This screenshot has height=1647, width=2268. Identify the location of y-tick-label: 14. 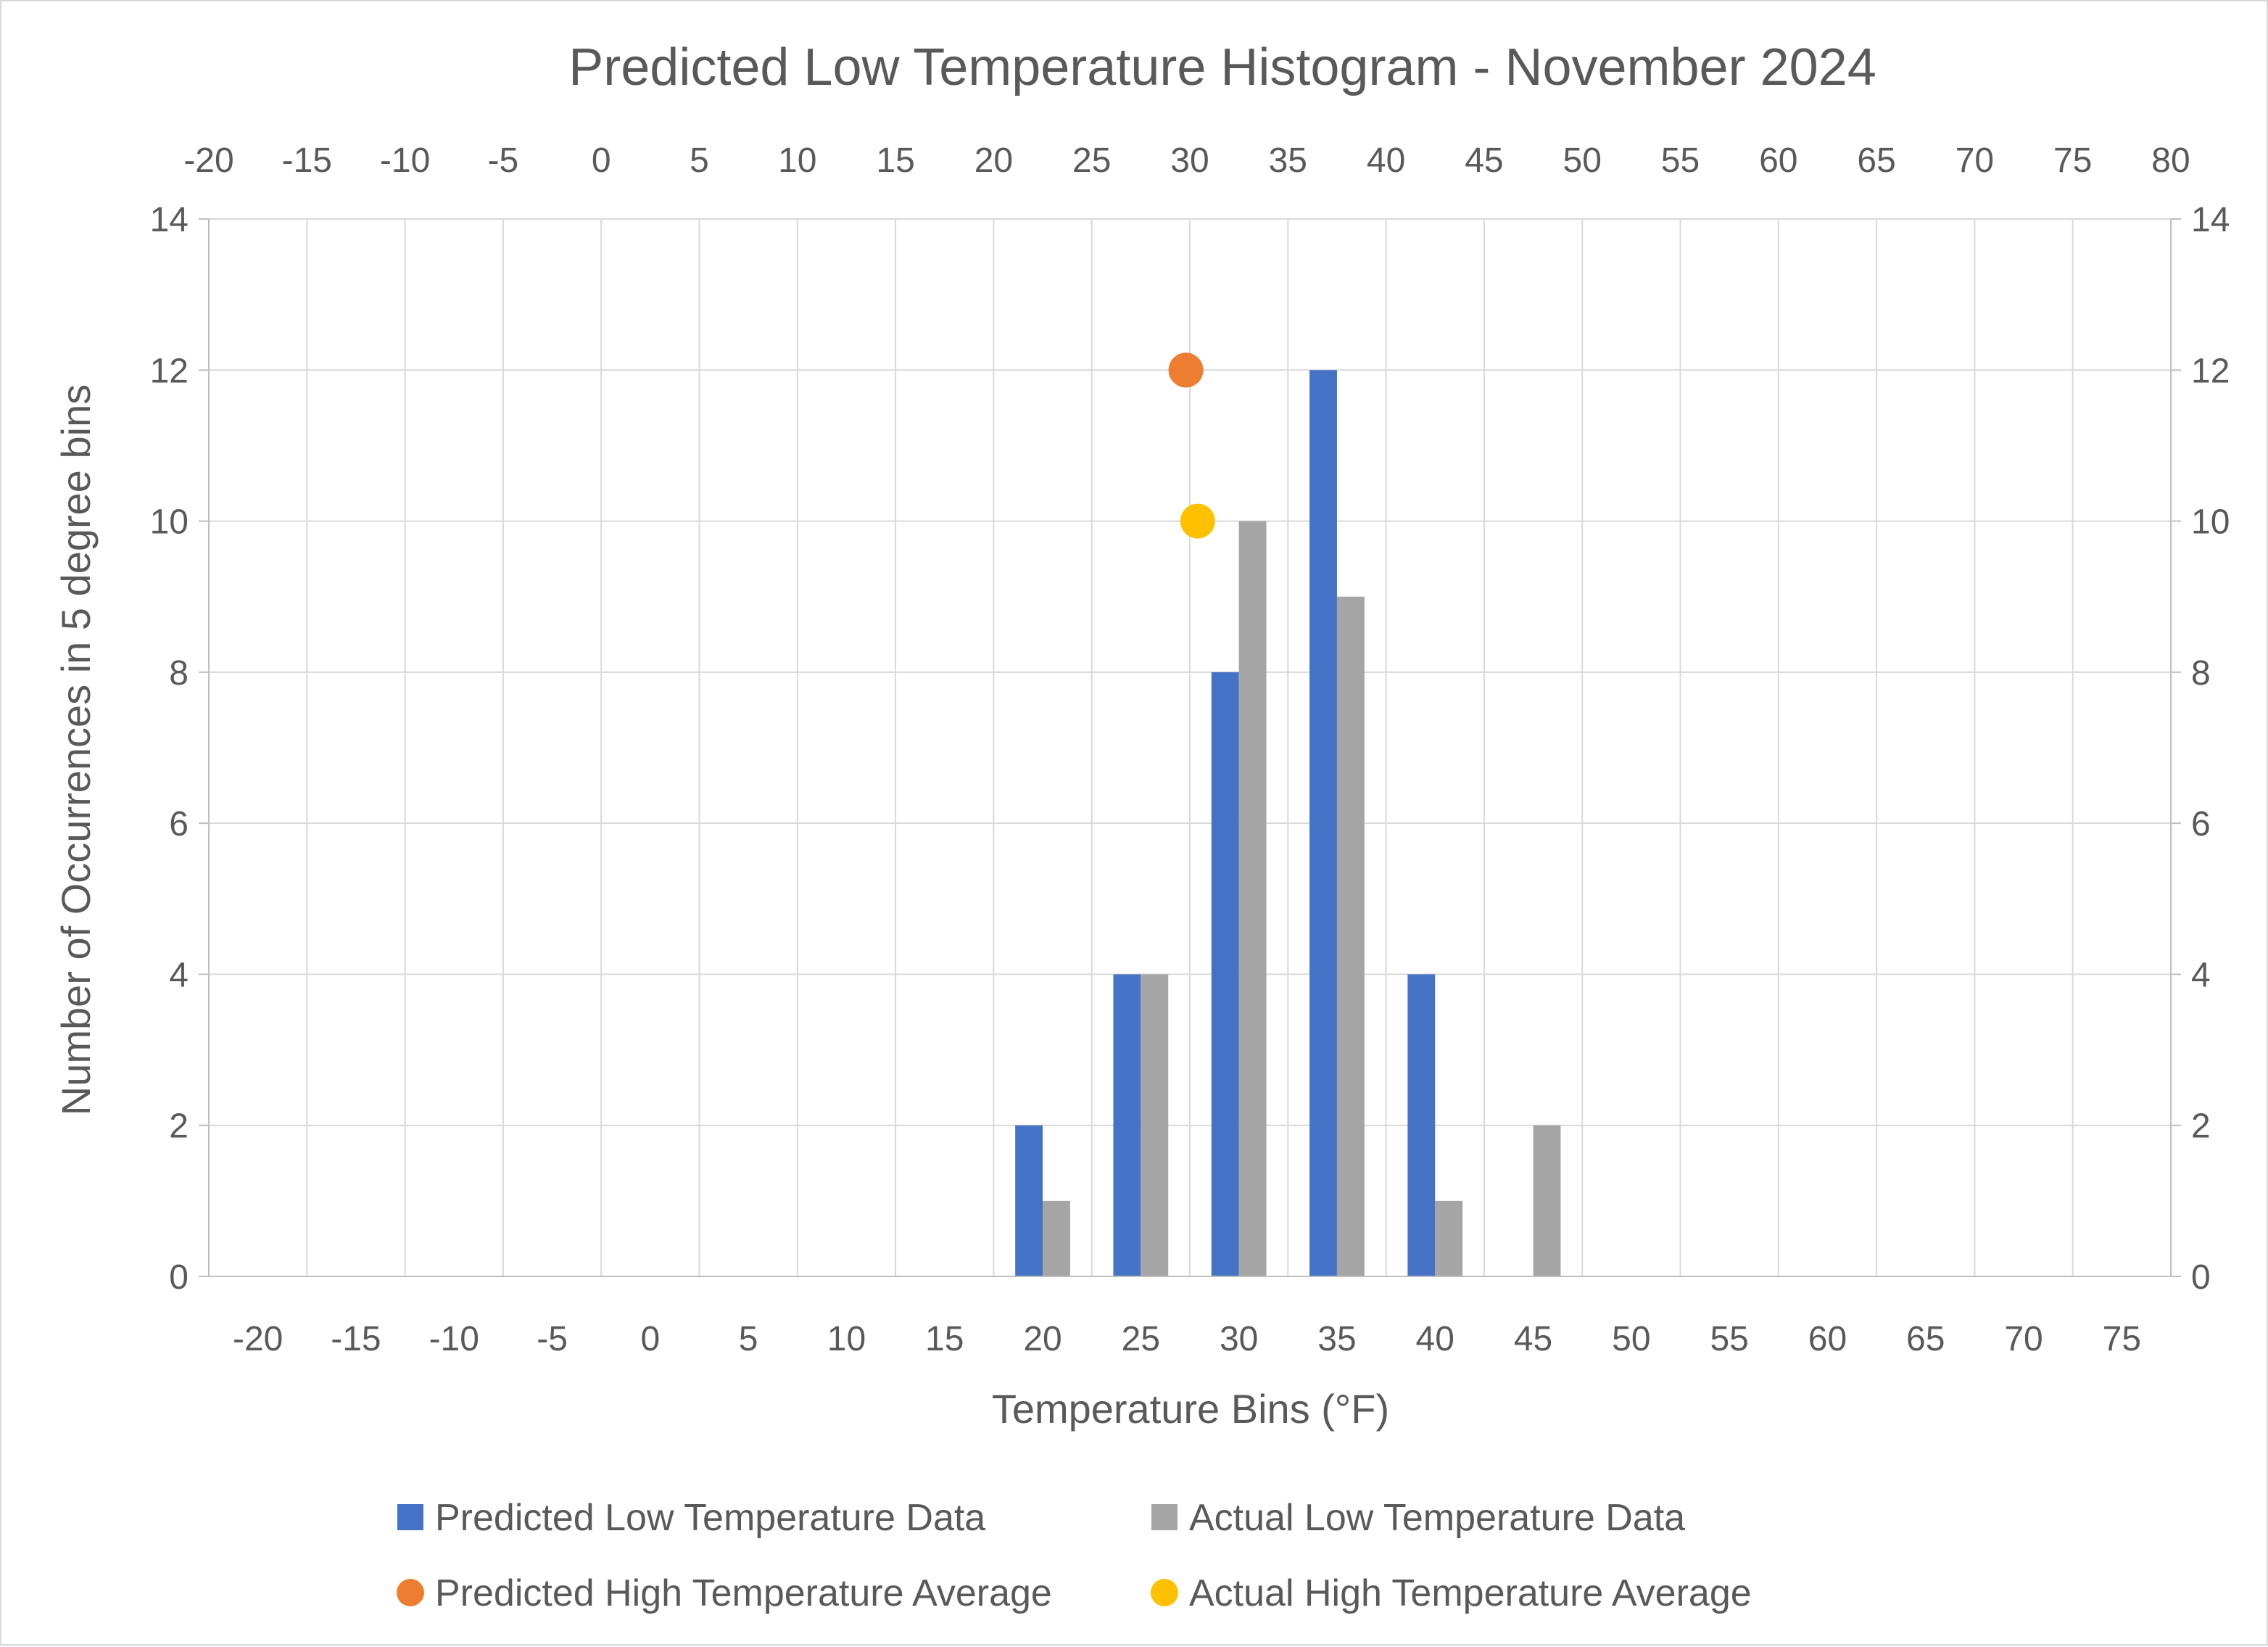
(169, 220).